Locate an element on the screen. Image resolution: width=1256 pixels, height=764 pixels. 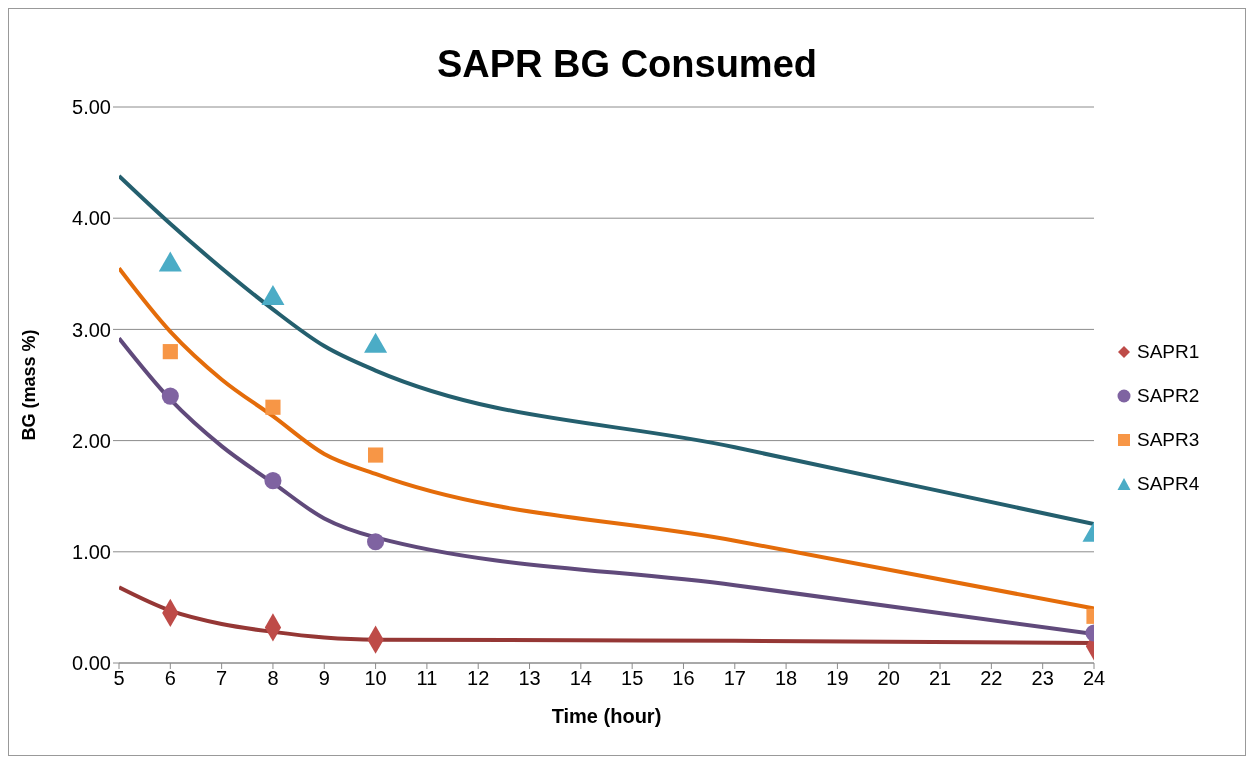
x-tick-label: 15 is located at coordinates (632, 678).